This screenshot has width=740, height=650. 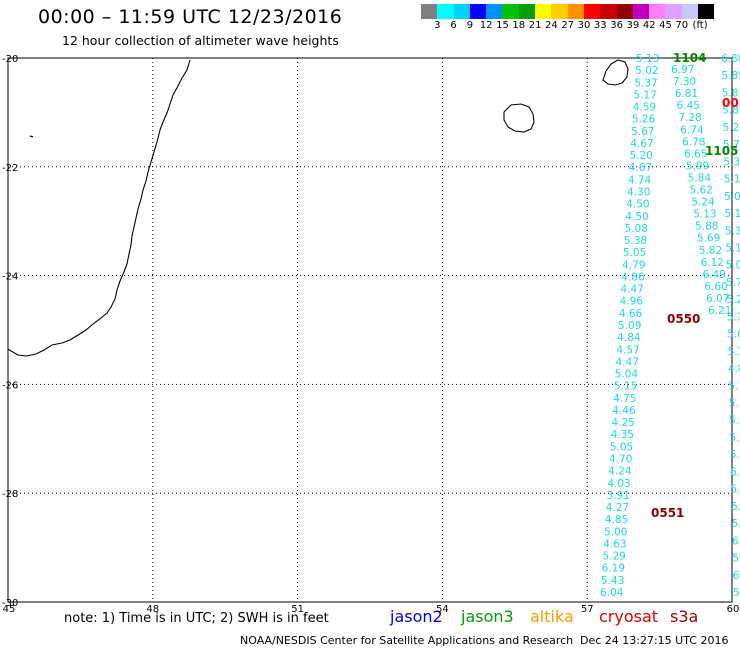 What do you see at coordinates (617, 508) in the screenshot?
I see `track-a-wave-height: 4.27` at bounding box center [617, 508].